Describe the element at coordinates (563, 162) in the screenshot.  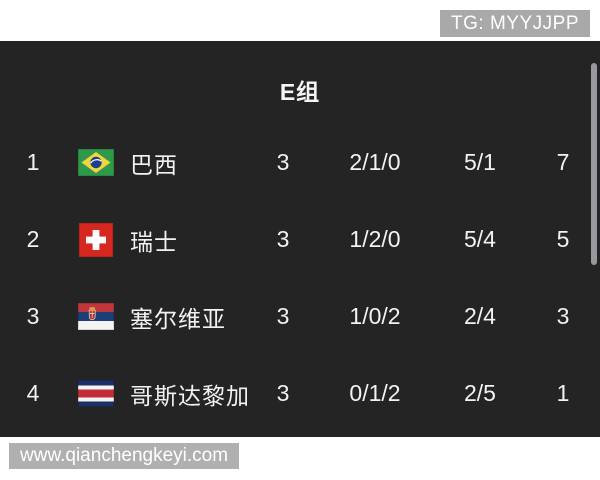
I see `points: 7` at that location.